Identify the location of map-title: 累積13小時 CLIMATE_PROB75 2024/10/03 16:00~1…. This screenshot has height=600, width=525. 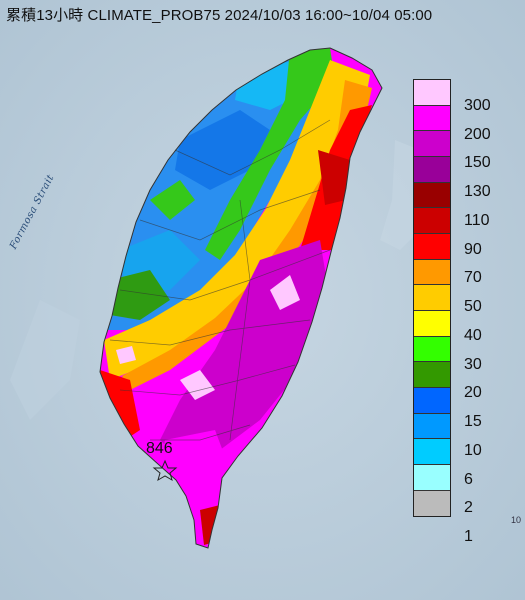
(219, 15).